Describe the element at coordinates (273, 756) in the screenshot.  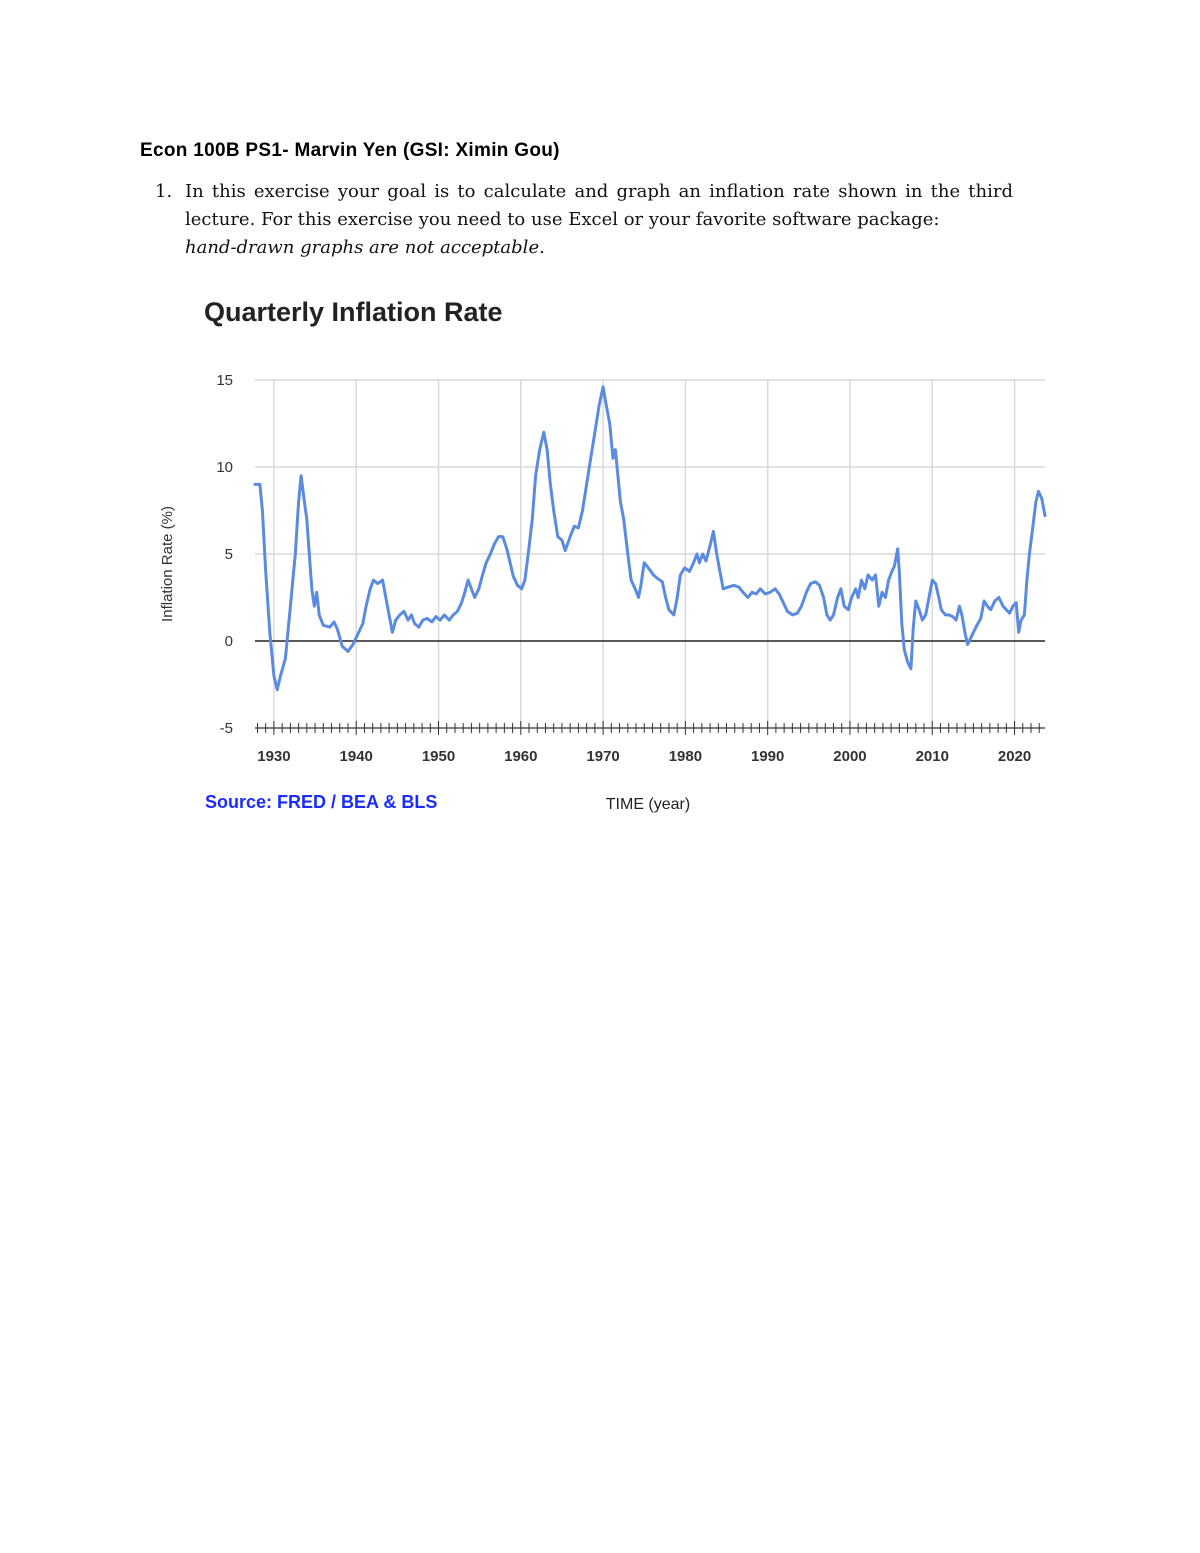
I see `x-tick-label: 1930` at that location.